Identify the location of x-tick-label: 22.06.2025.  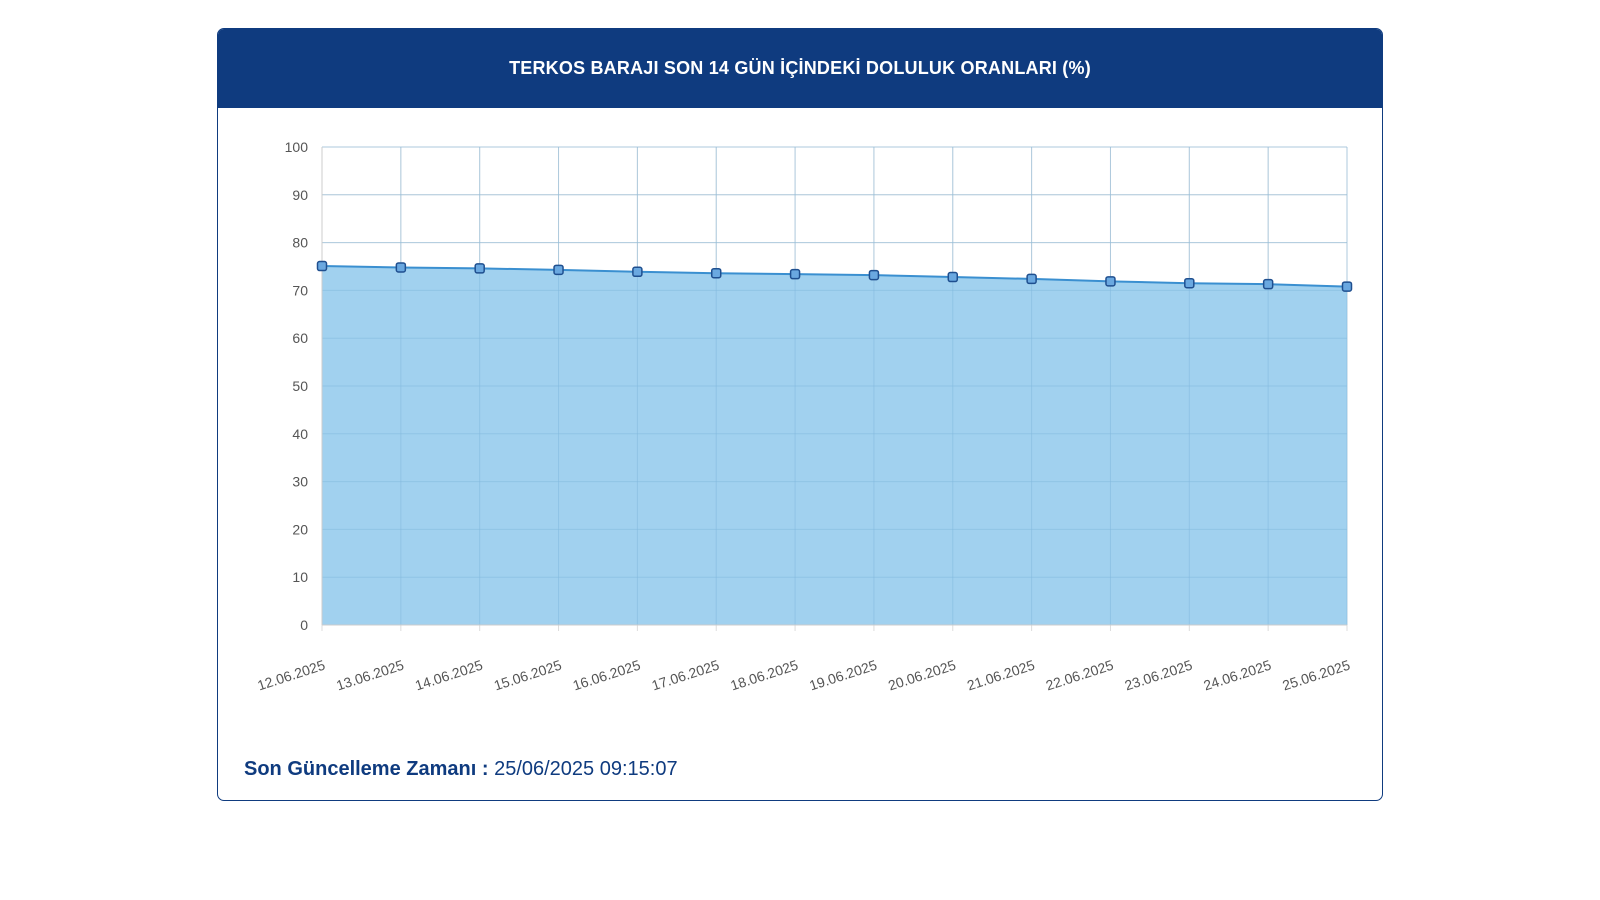
(1080, 675).